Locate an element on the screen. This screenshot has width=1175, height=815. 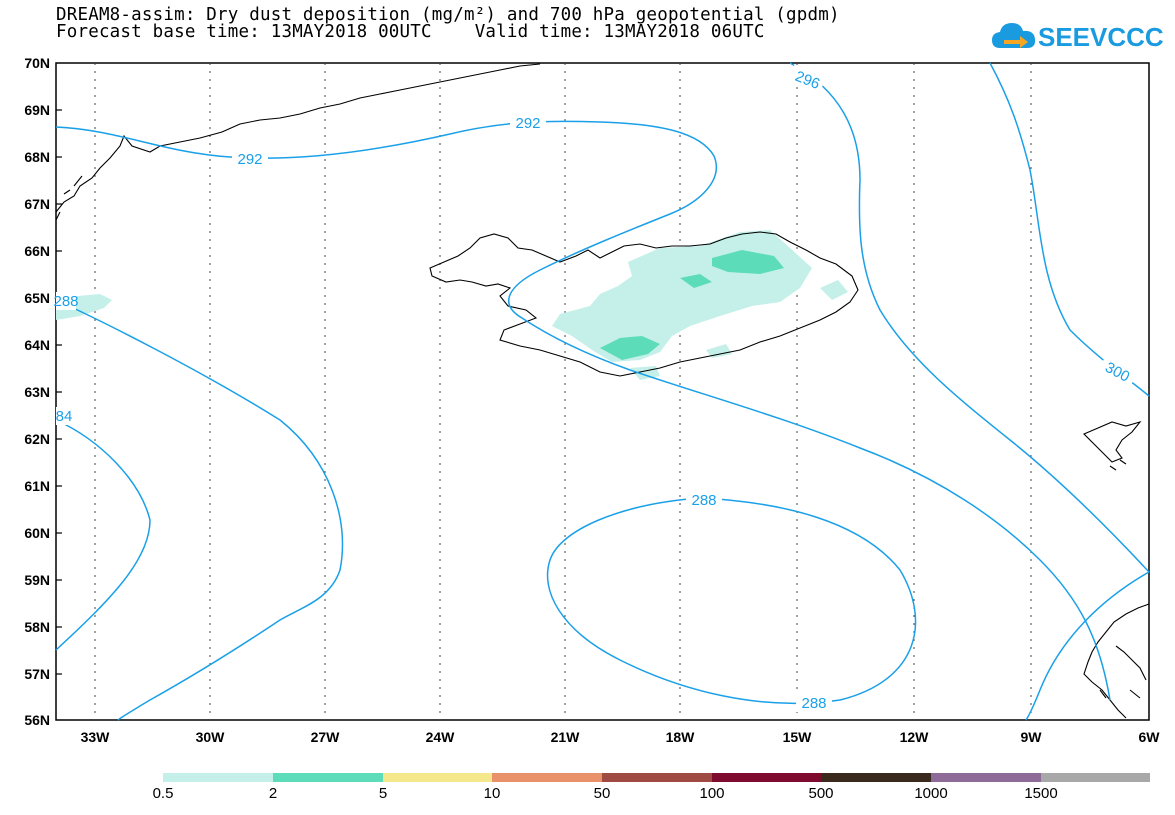
dust-core-northeast is located at coordinates (748, 262).